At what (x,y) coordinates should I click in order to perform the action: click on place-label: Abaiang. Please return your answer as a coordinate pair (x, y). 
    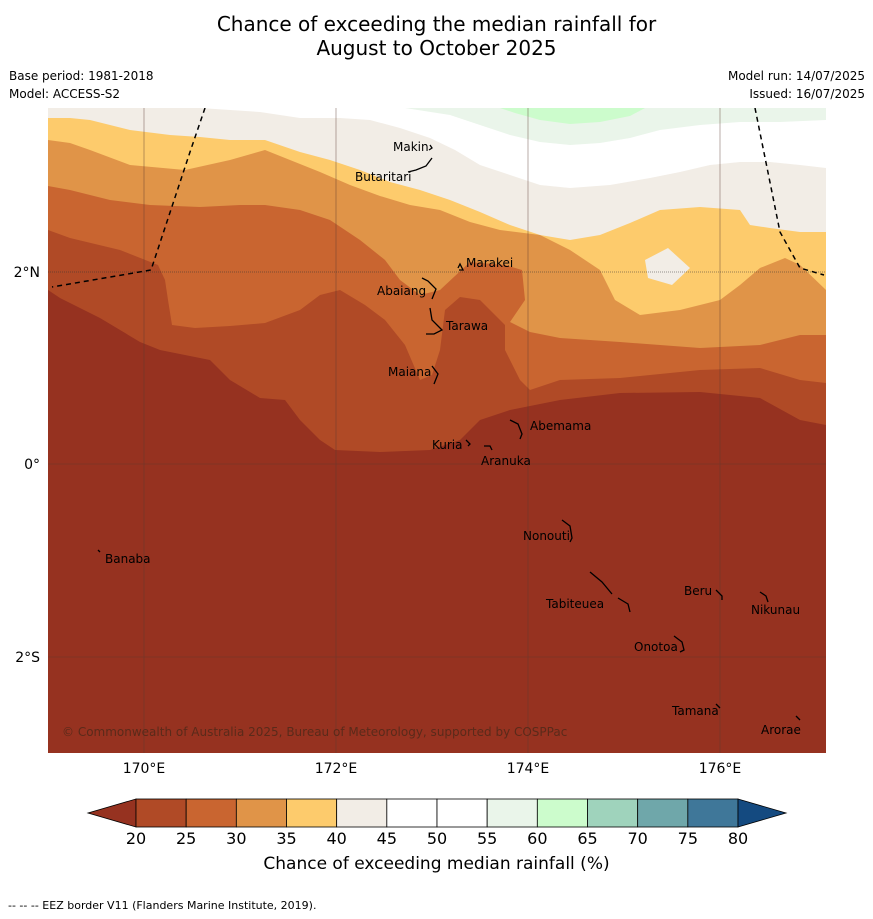
    Looking at the image, I should click on (401, 291).